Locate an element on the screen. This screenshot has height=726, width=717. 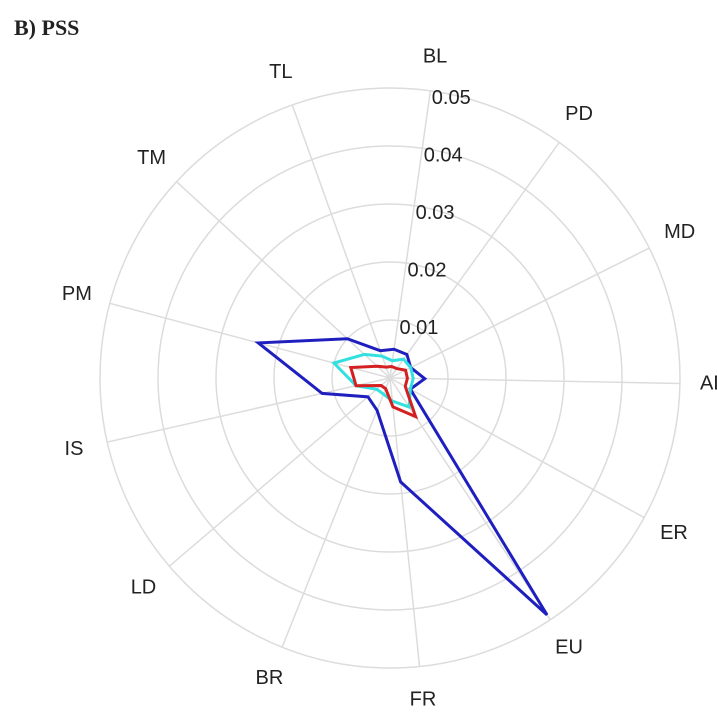
category-label: TM is located at coordinates (151, 158).